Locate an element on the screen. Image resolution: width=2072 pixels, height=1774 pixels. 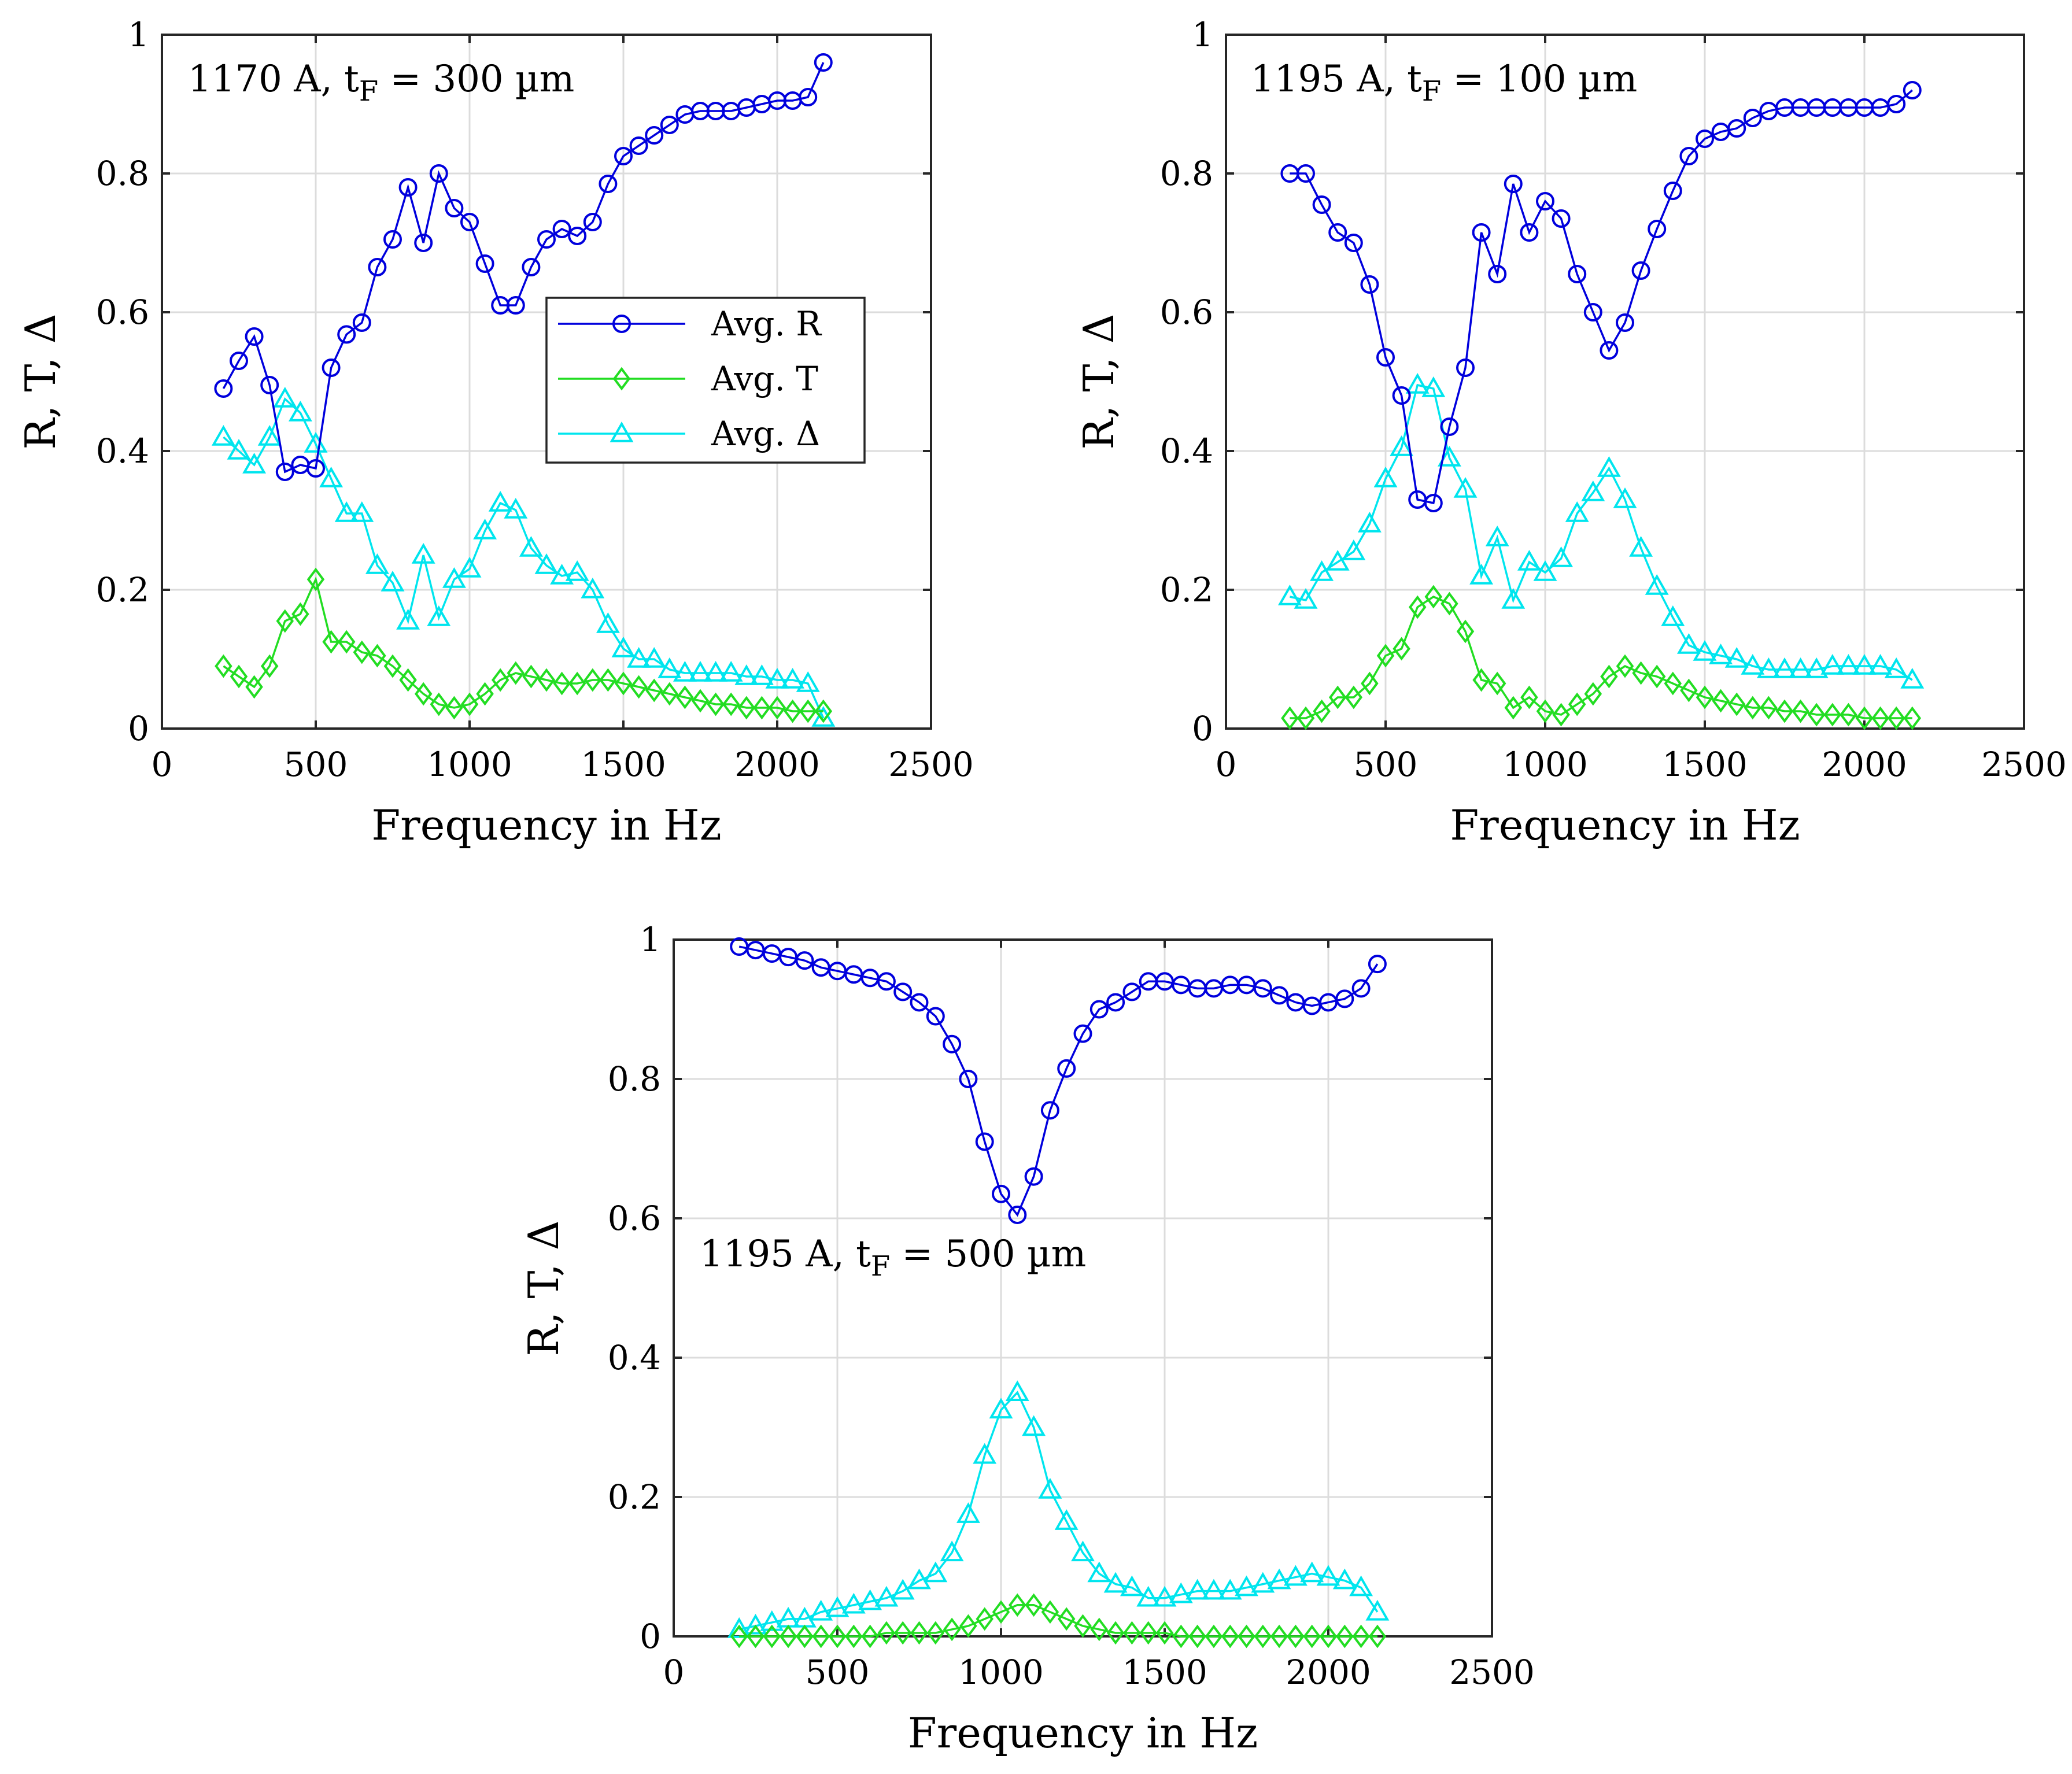
y-axis-label: R, T, Δ is located at coordinates (543, 1288).